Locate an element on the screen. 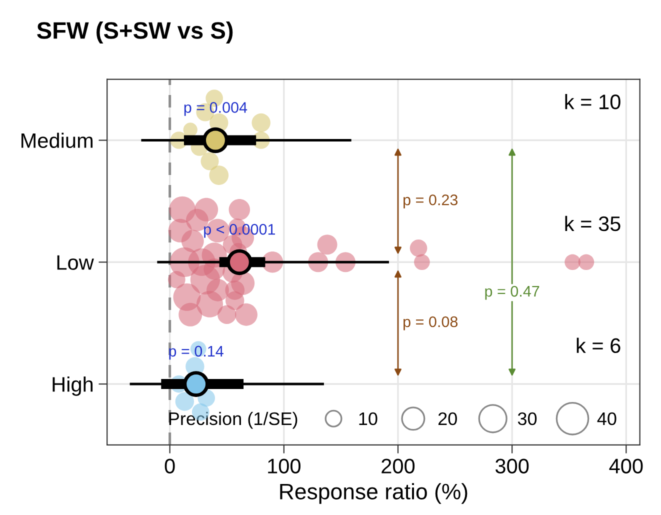 The image size is (661, 515). annotation: k = 35 is located at coordinates (592, 224).